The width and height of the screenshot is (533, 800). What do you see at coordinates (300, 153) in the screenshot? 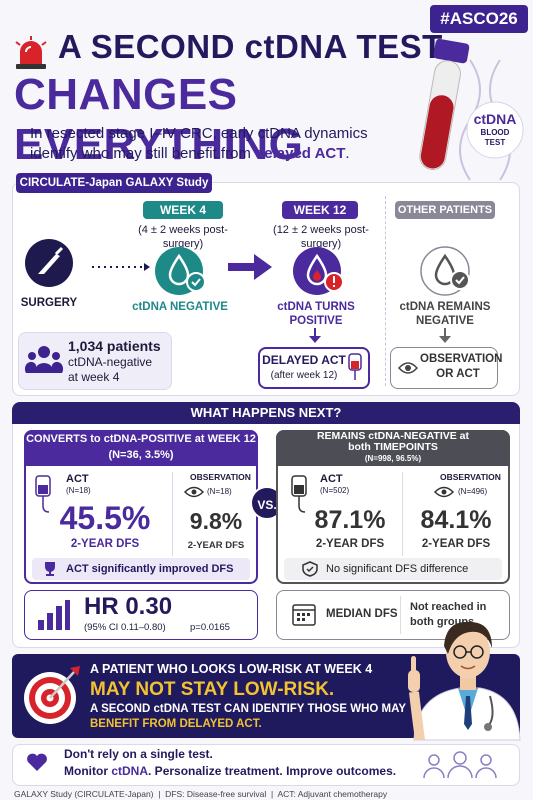
I see `subtitle-highlight: delayed ACT` at bounding box center [300, 153].